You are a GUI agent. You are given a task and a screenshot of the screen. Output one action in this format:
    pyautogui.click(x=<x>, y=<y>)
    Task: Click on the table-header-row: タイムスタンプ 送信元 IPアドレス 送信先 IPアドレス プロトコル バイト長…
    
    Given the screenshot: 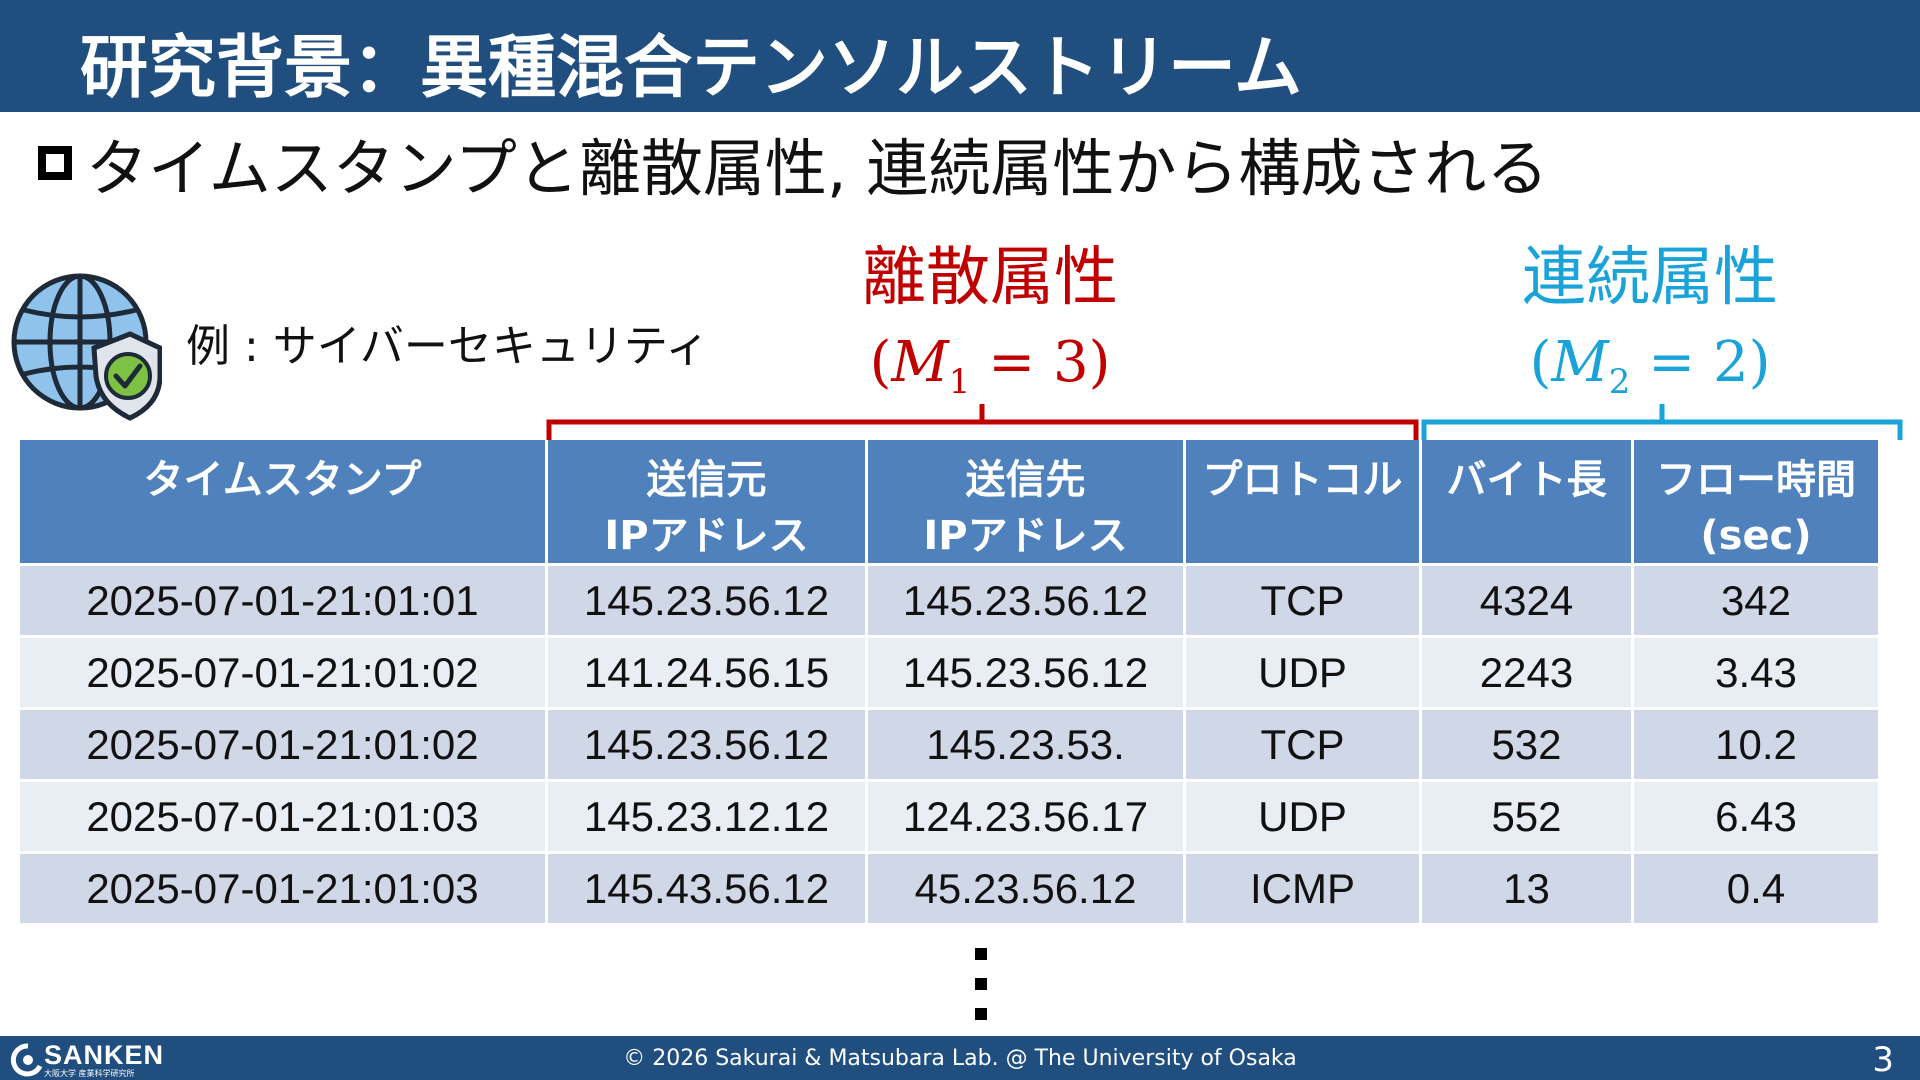 What is the action you would take?
    pyautogui.click(x=949, y=503)
    